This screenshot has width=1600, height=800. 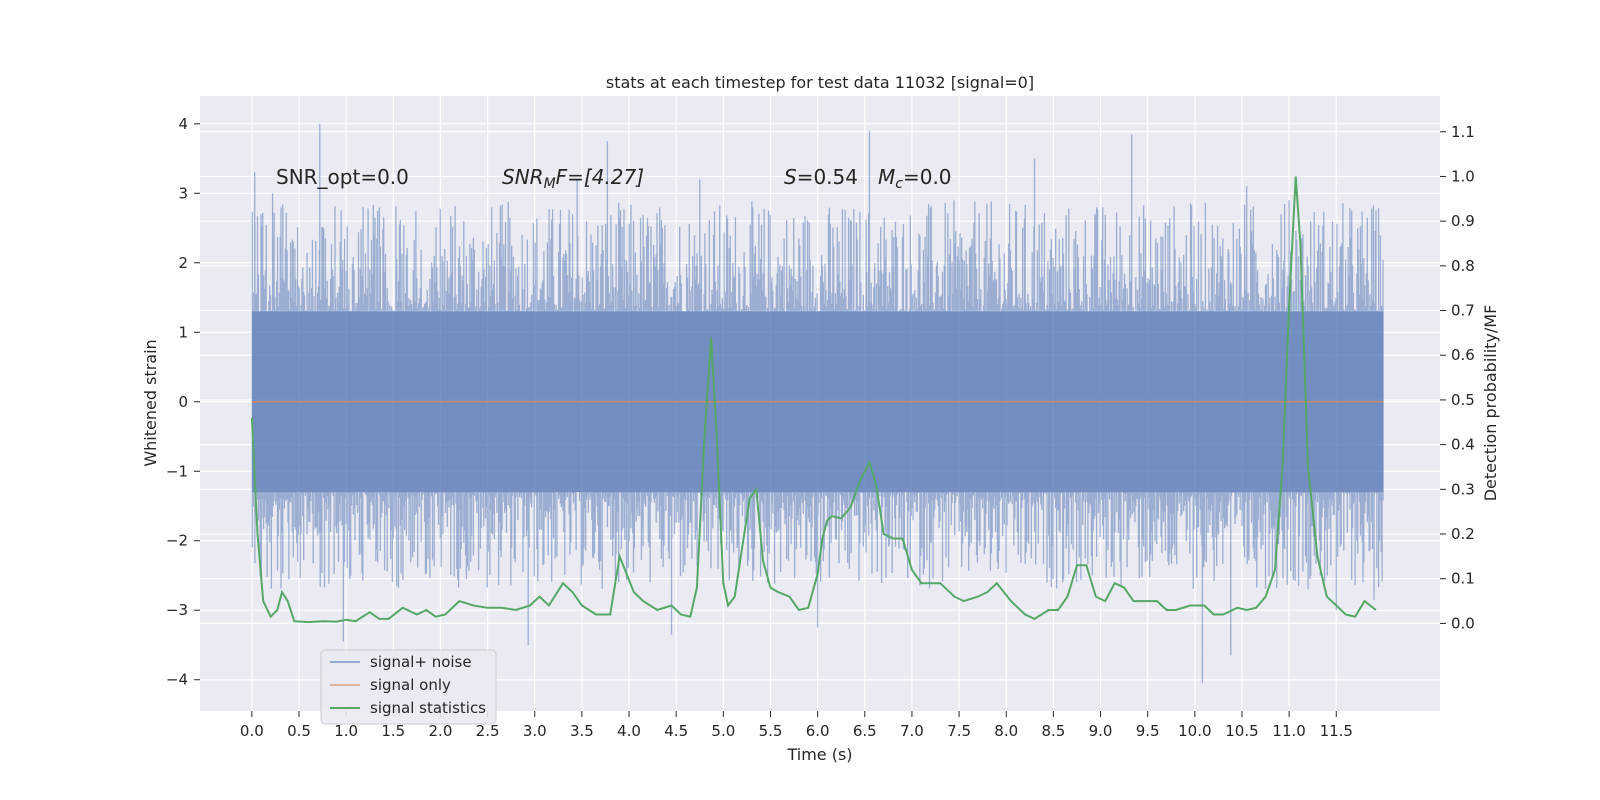 I want to click on x-tick-label: 0.0, so click(x=252, y=731).